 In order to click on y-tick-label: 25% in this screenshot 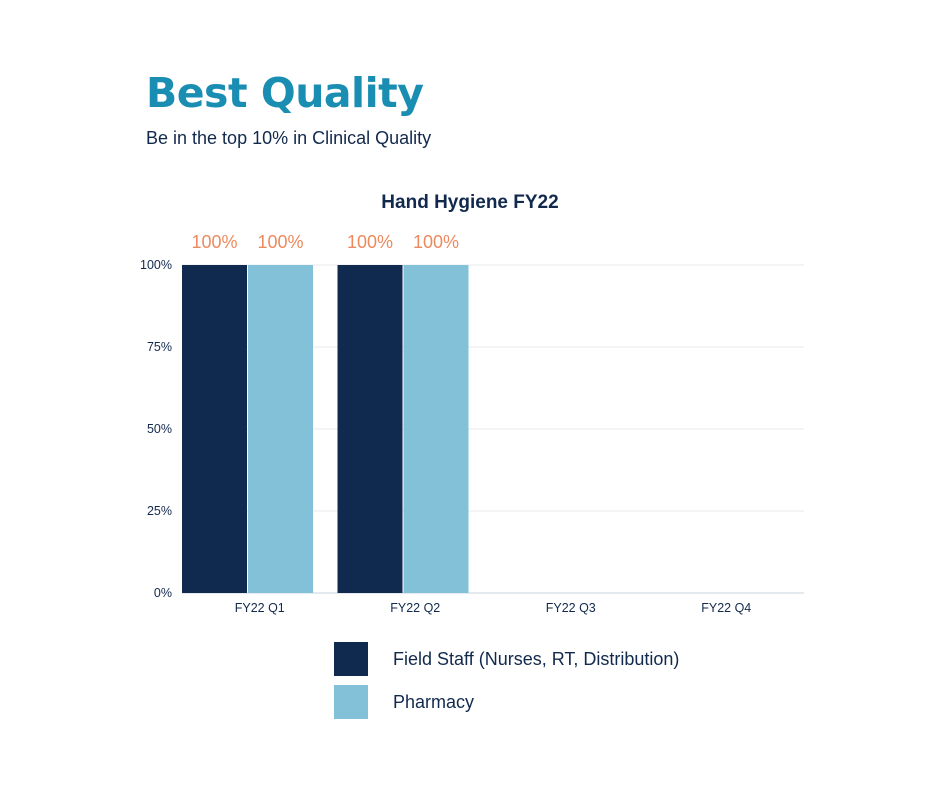, I will do `click(159, 511)`.